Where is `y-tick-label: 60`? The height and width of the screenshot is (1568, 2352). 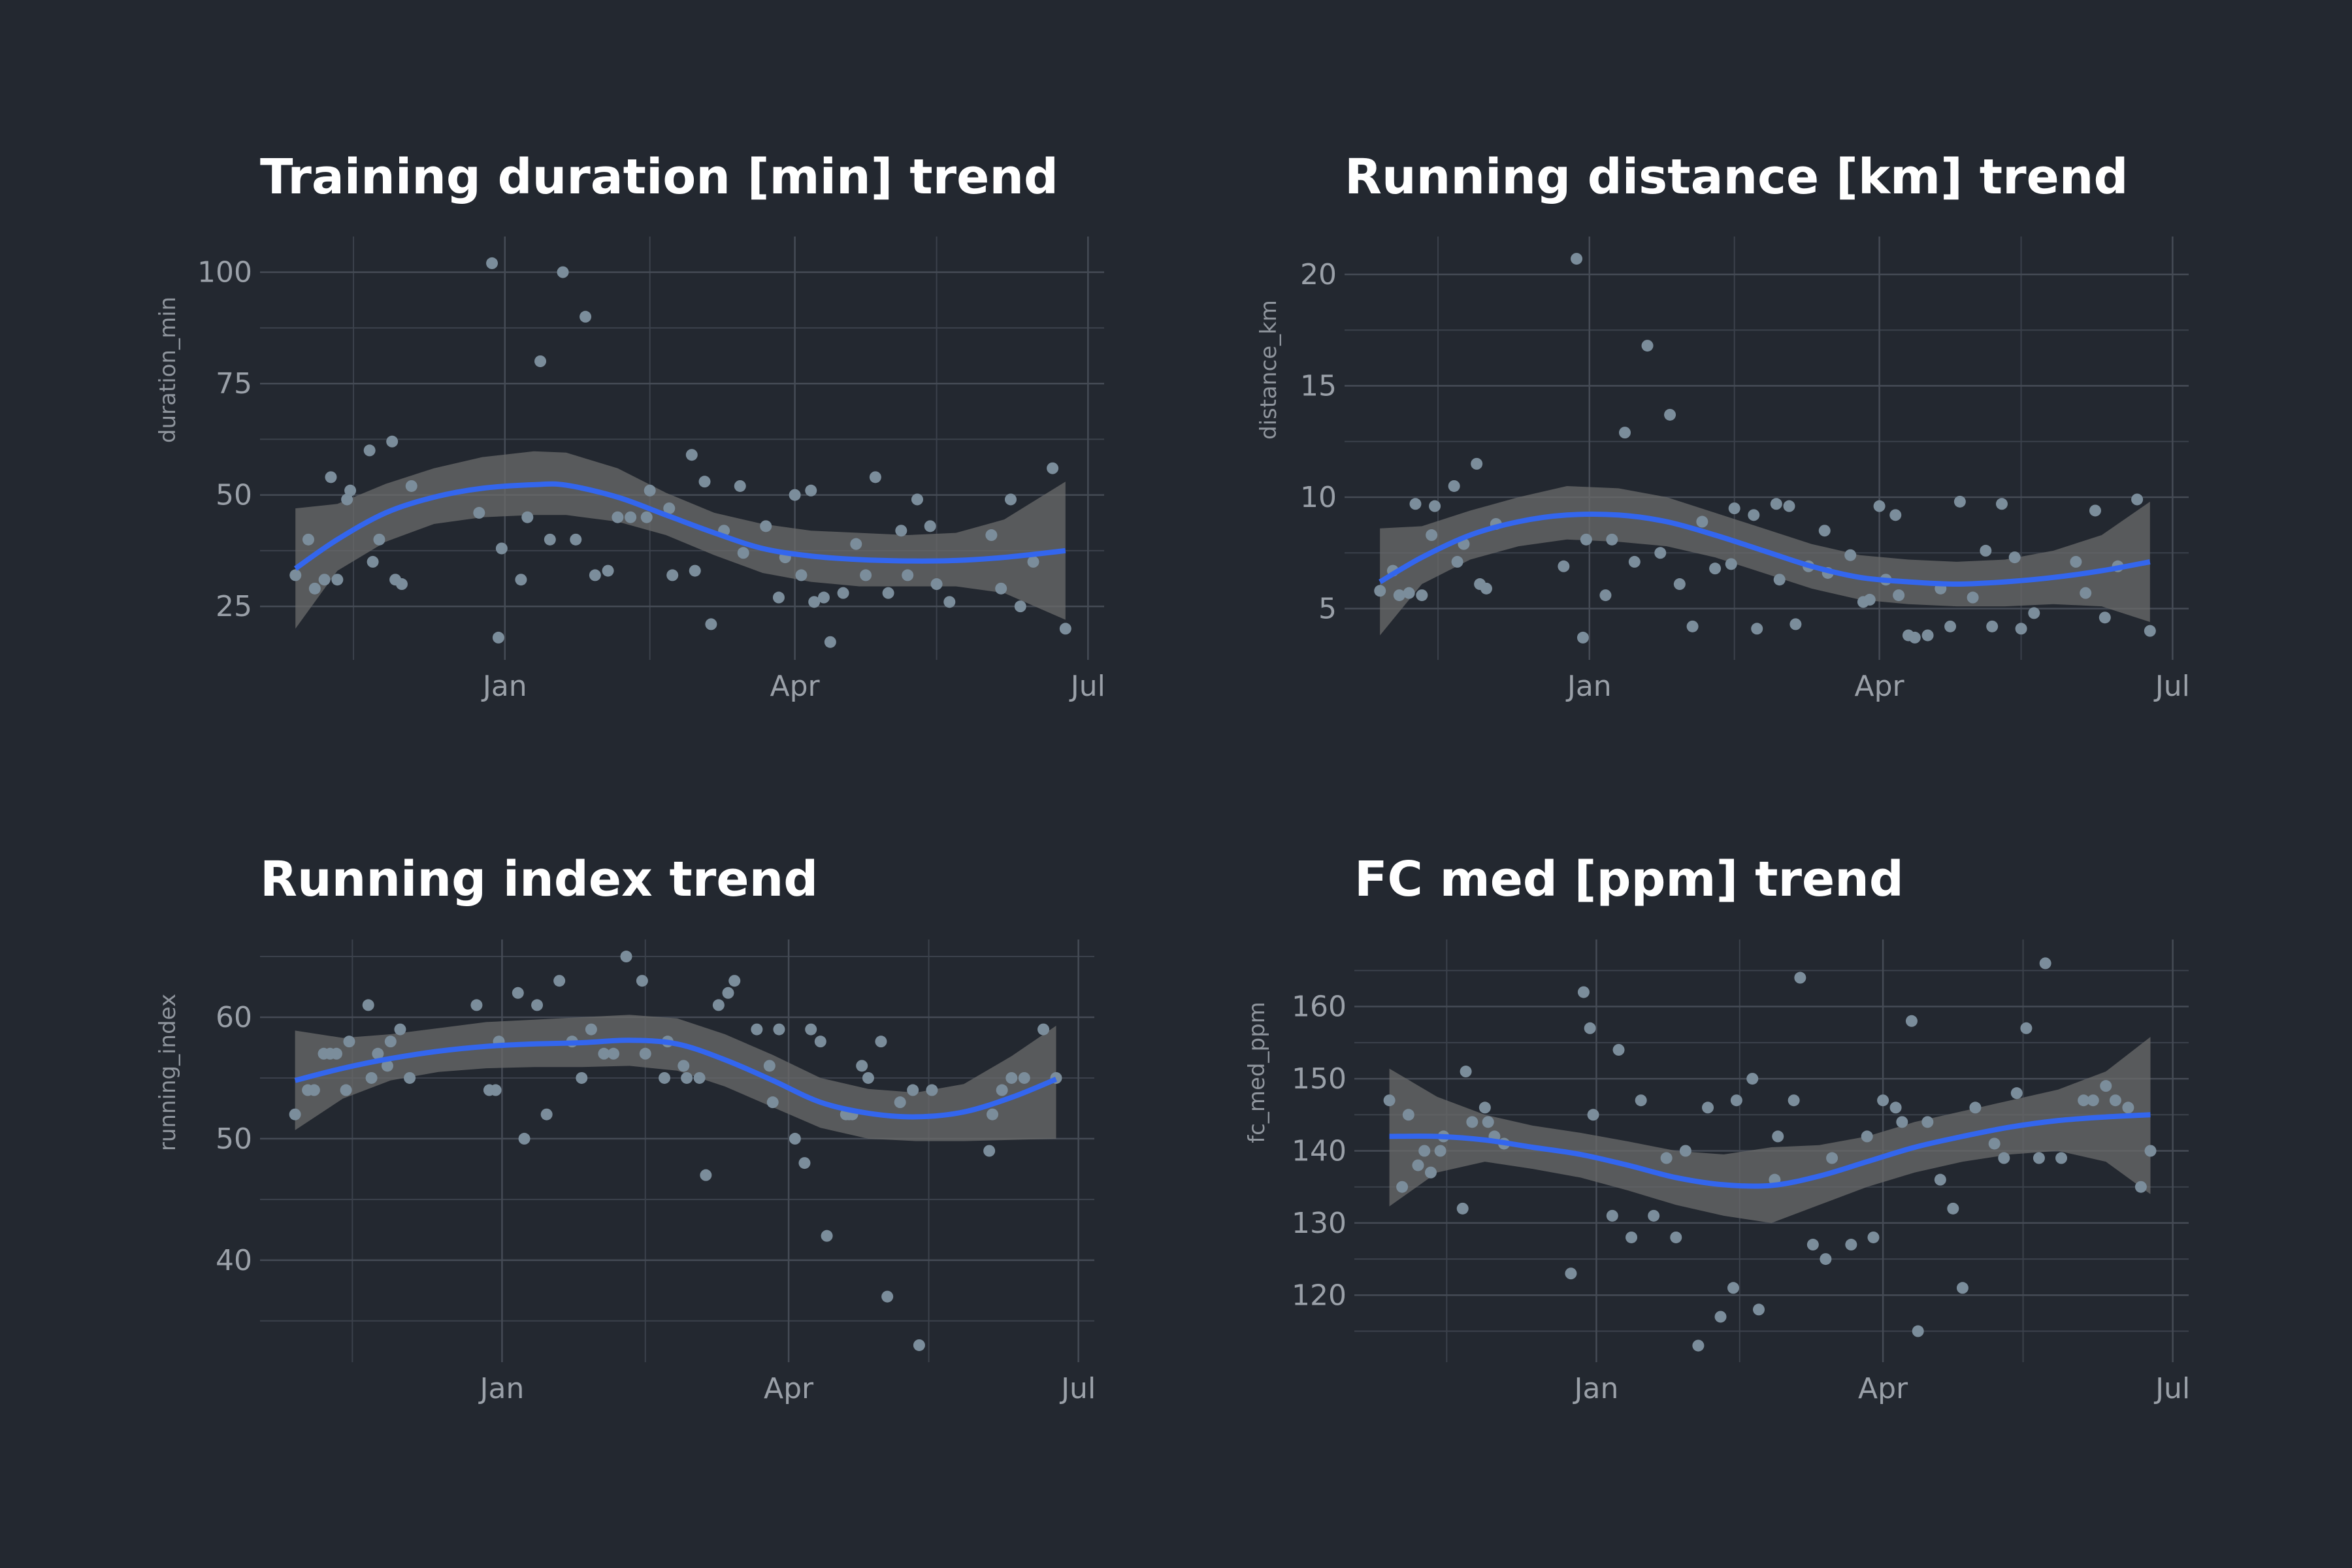 y-tick-label: 60 is located at coordinates (234, 1017).